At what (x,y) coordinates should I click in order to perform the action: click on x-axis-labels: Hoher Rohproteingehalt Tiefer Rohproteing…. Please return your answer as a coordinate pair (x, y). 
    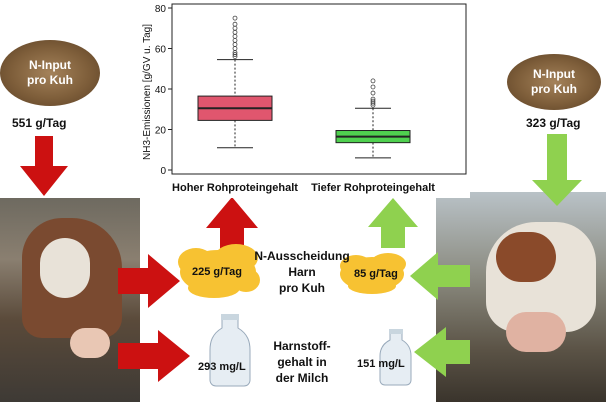
    Looking at the image, I should click on (303, 188).